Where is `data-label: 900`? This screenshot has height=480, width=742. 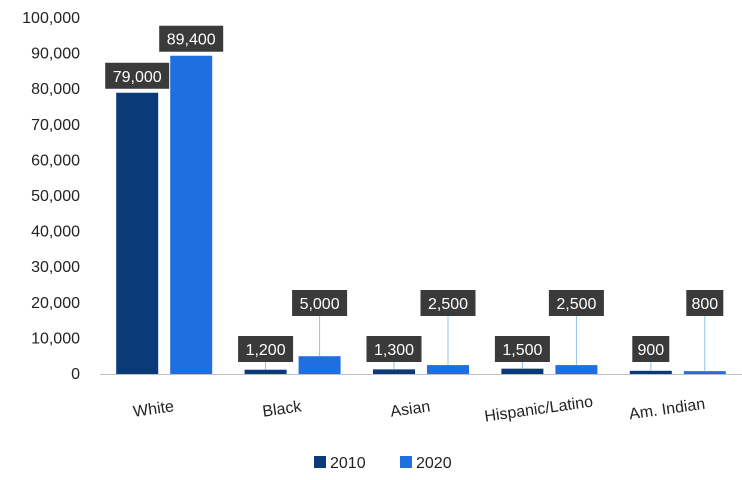 data-label: 900 is located at coordinates (650, 350).